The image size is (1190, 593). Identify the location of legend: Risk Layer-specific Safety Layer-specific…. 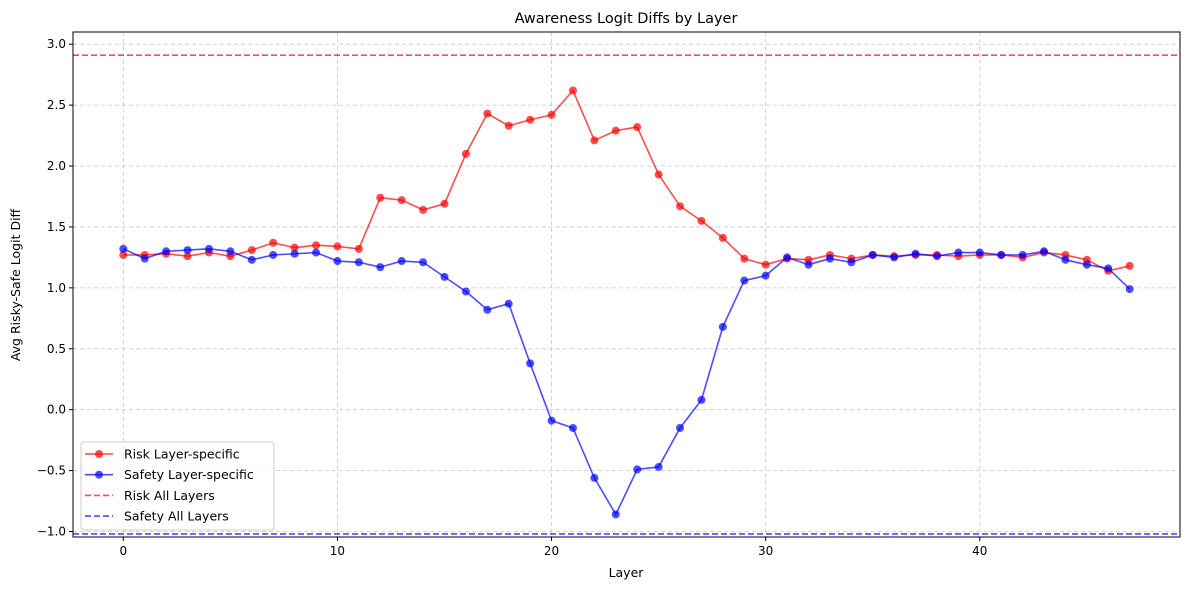
(177, 486).